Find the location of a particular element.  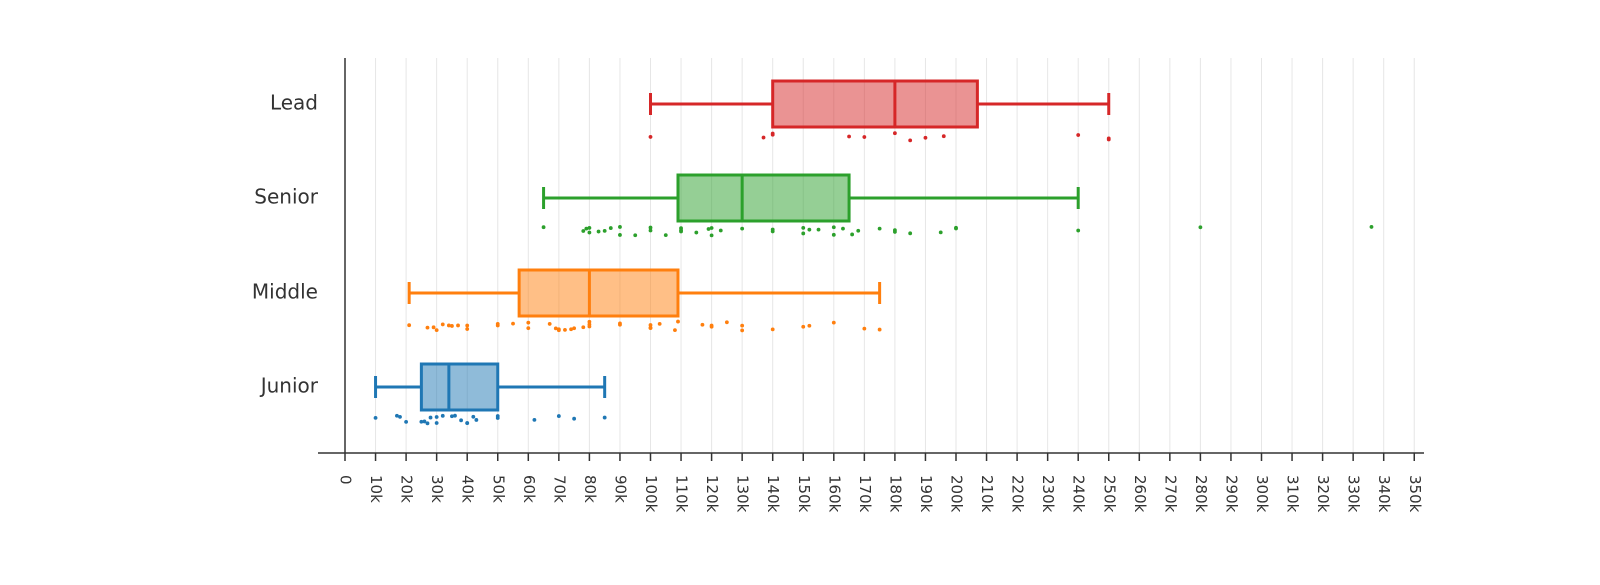

x-tick-label: 40k is located at coordinates (468, 489).